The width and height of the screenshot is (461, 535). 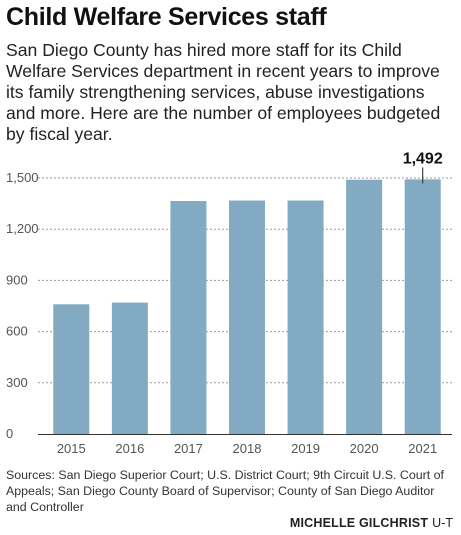 What do you see at coordinates (364, 306) in the screenshot?
I see `bar-2020` at bounding box center [364, 306].